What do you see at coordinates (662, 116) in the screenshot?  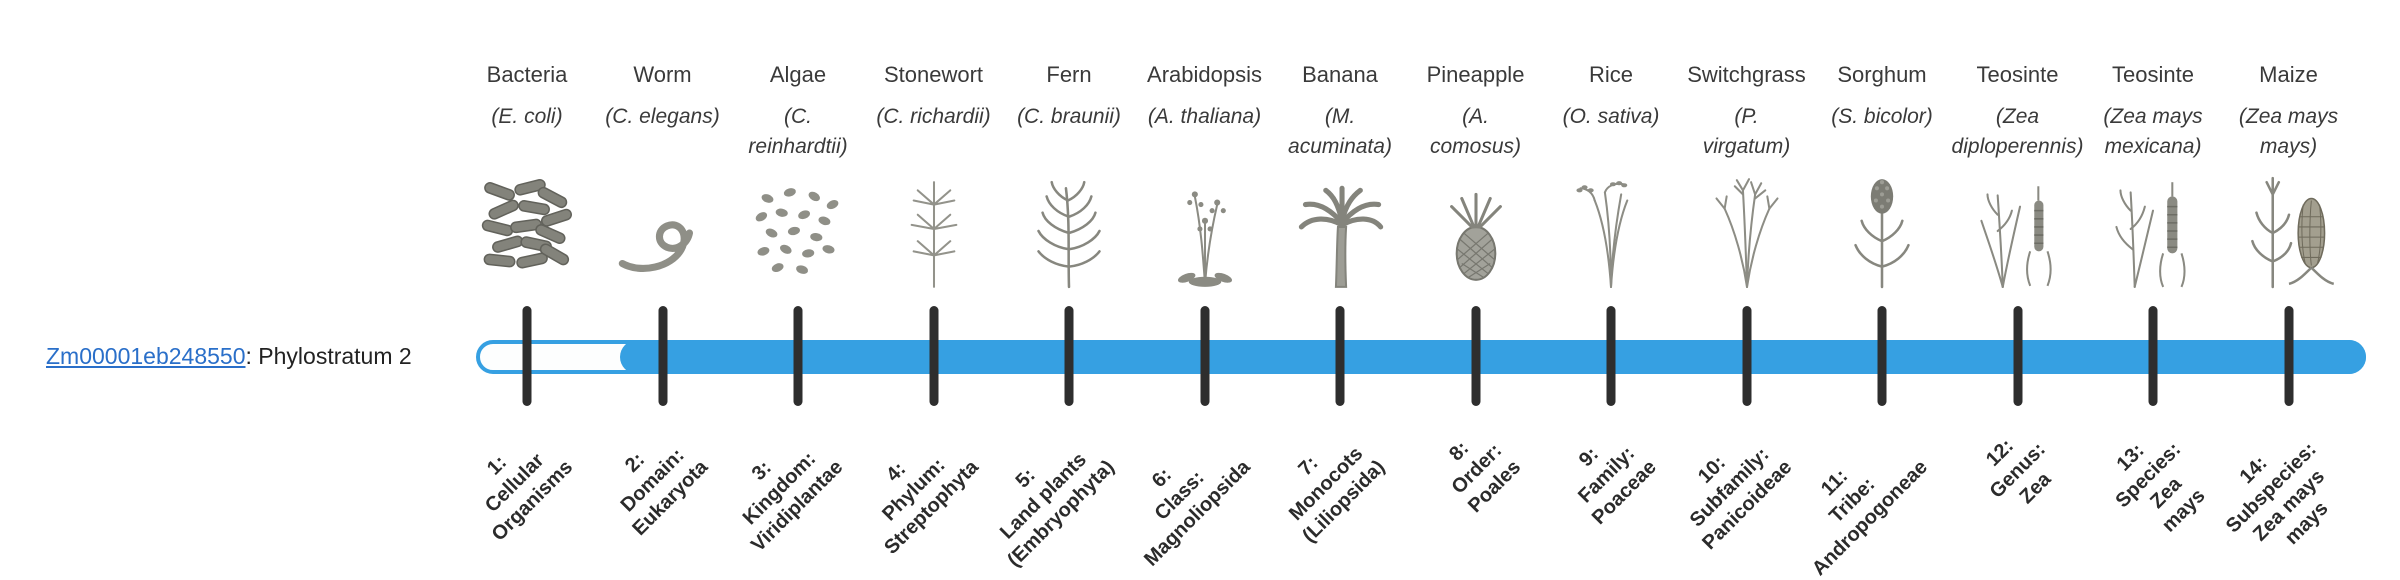 I see `organism-scientific-name: (C. elegans)` at bounding box center [662, 116].